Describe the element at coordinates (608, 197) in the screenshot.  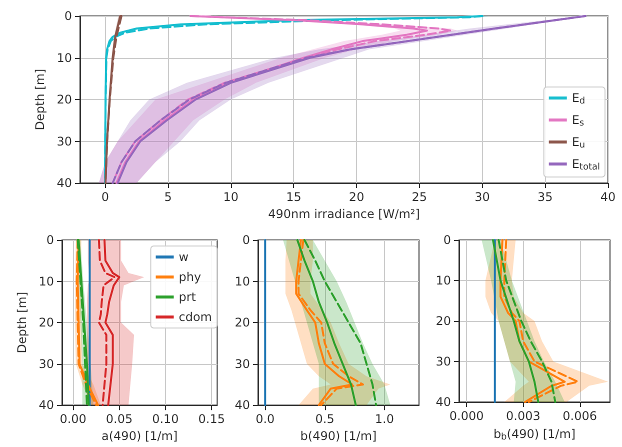
I see `x-tick-label: 40` at that location.